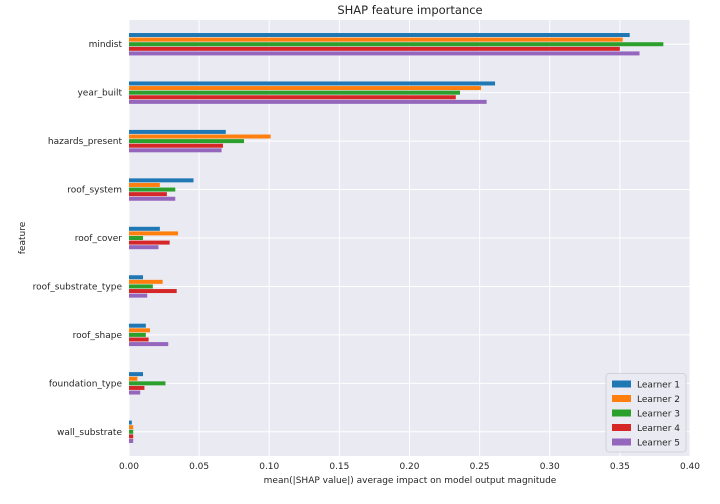 Image resolution: width=720 pixels, height=504 pixels. I want to click on y-tick-label: roof_substrate_type, so click(78, 287).